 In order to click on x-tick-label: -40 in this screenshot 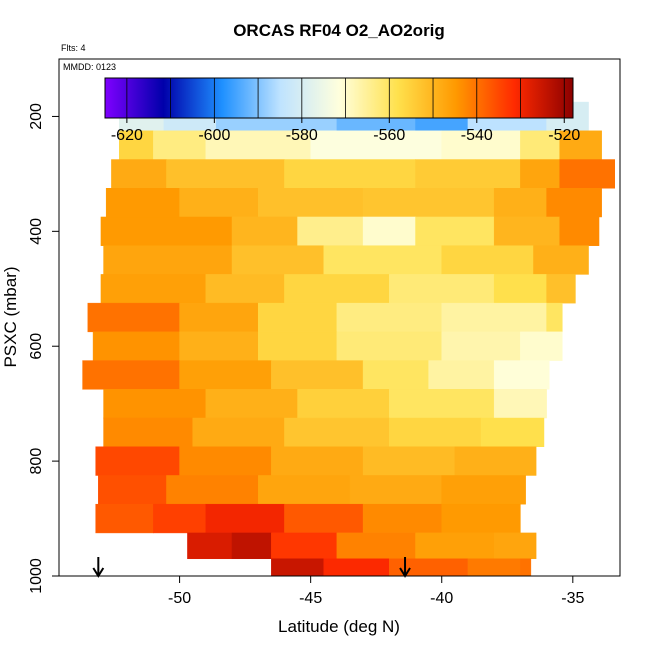, I will do `click(441, 598)`.